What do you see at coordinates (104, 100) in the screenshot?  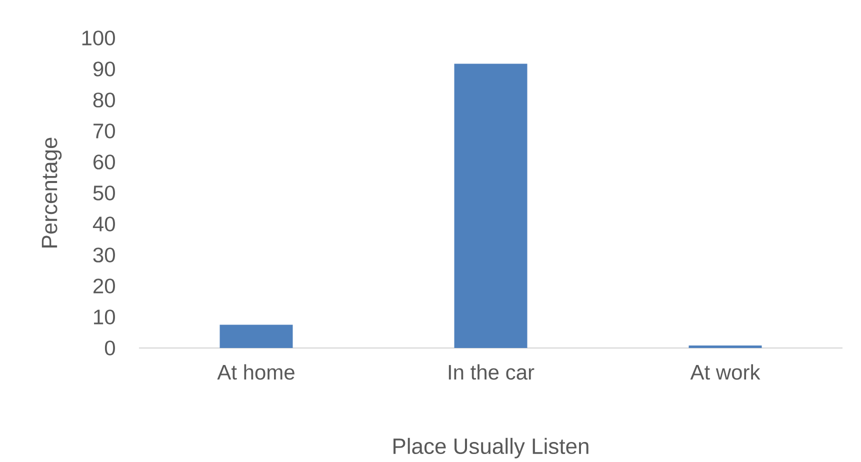 I see `y-tick-label: 80` at bounding box center [104, 100].